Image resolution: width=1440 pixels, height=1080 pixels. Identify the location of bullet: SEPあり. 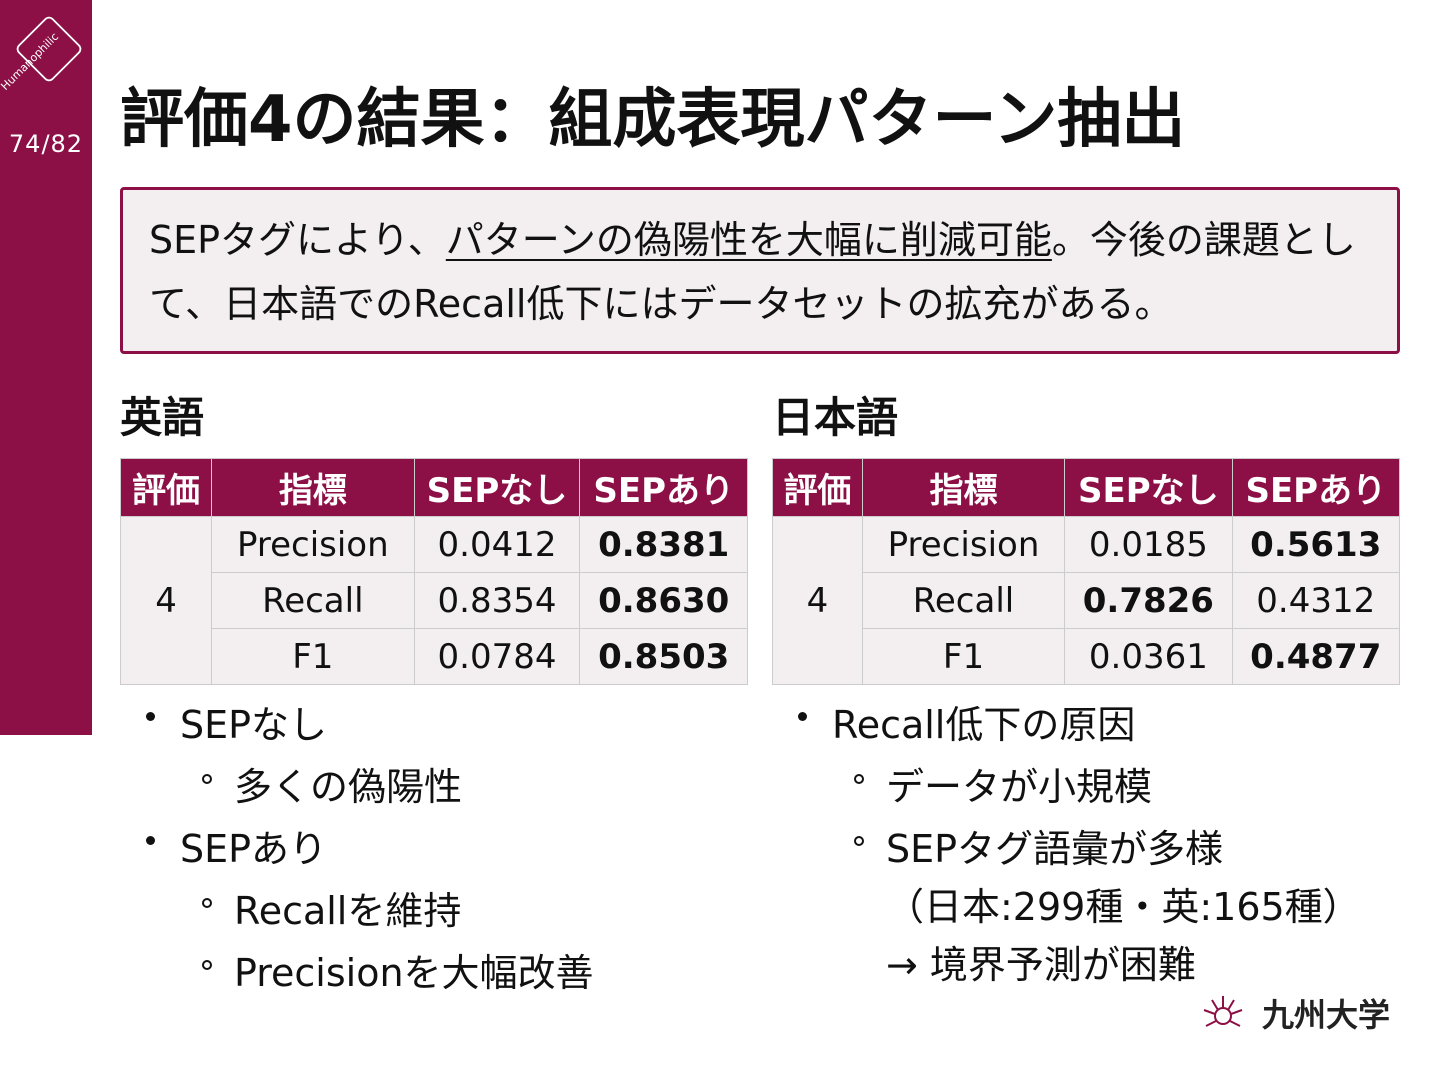
(254, 849).